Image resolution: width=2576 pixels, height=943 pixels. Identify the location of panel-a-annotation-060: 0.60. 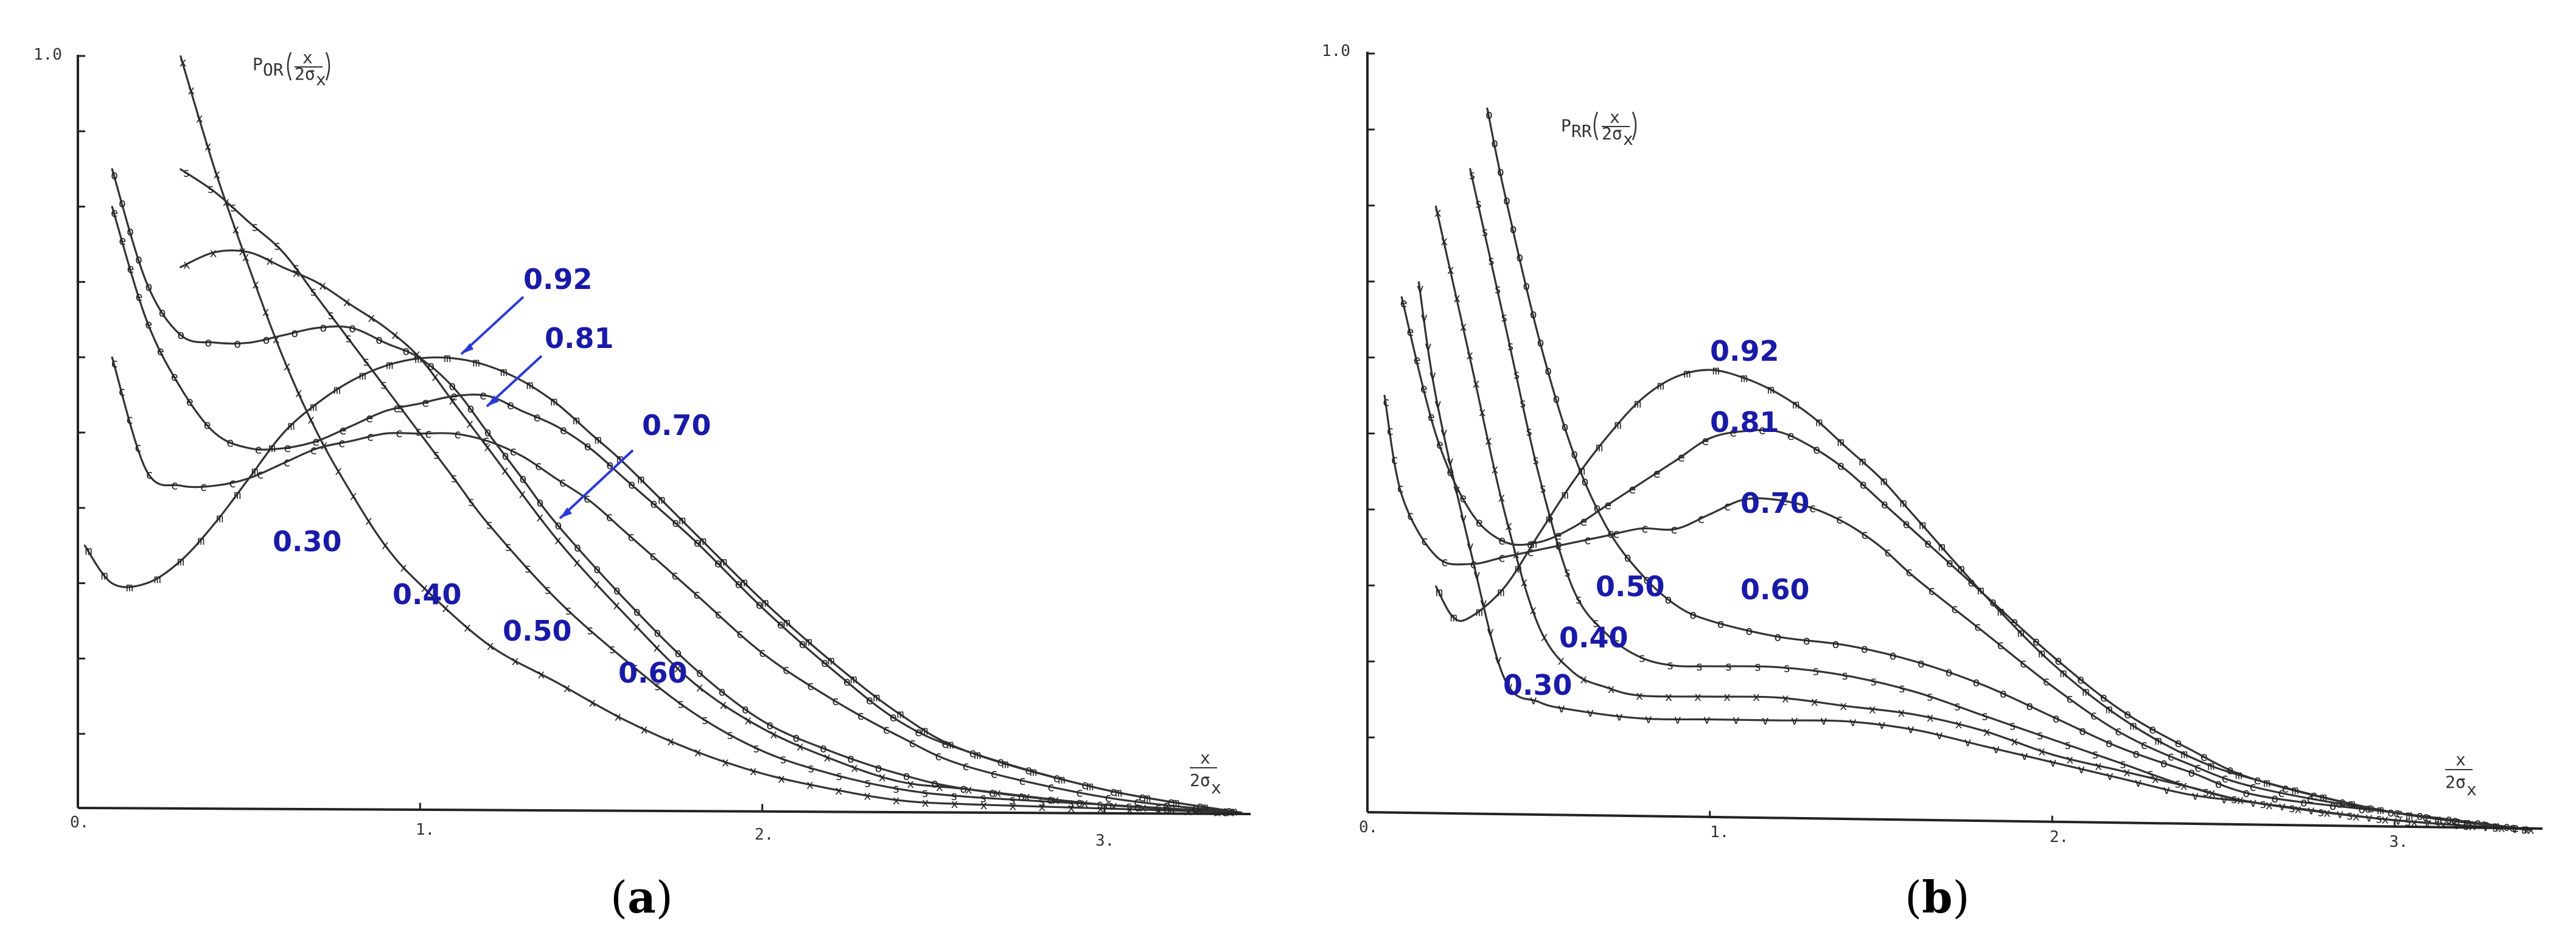
(653, 672).